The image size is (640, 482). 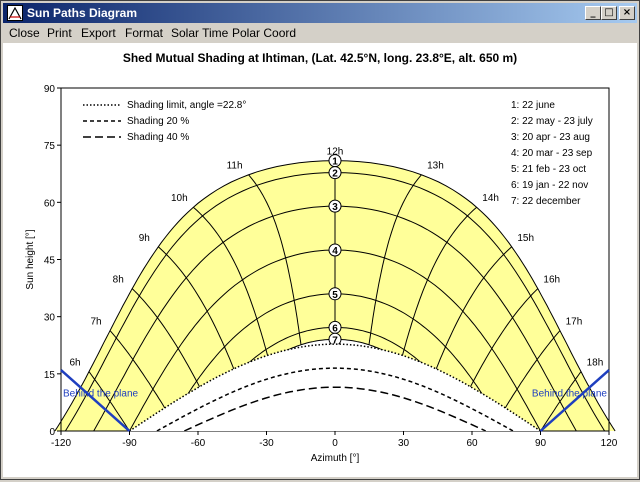 What do you see at coordinates (627, 13) in the screenshot?
I see `close-button: ×` at bounding box center [627, 13].